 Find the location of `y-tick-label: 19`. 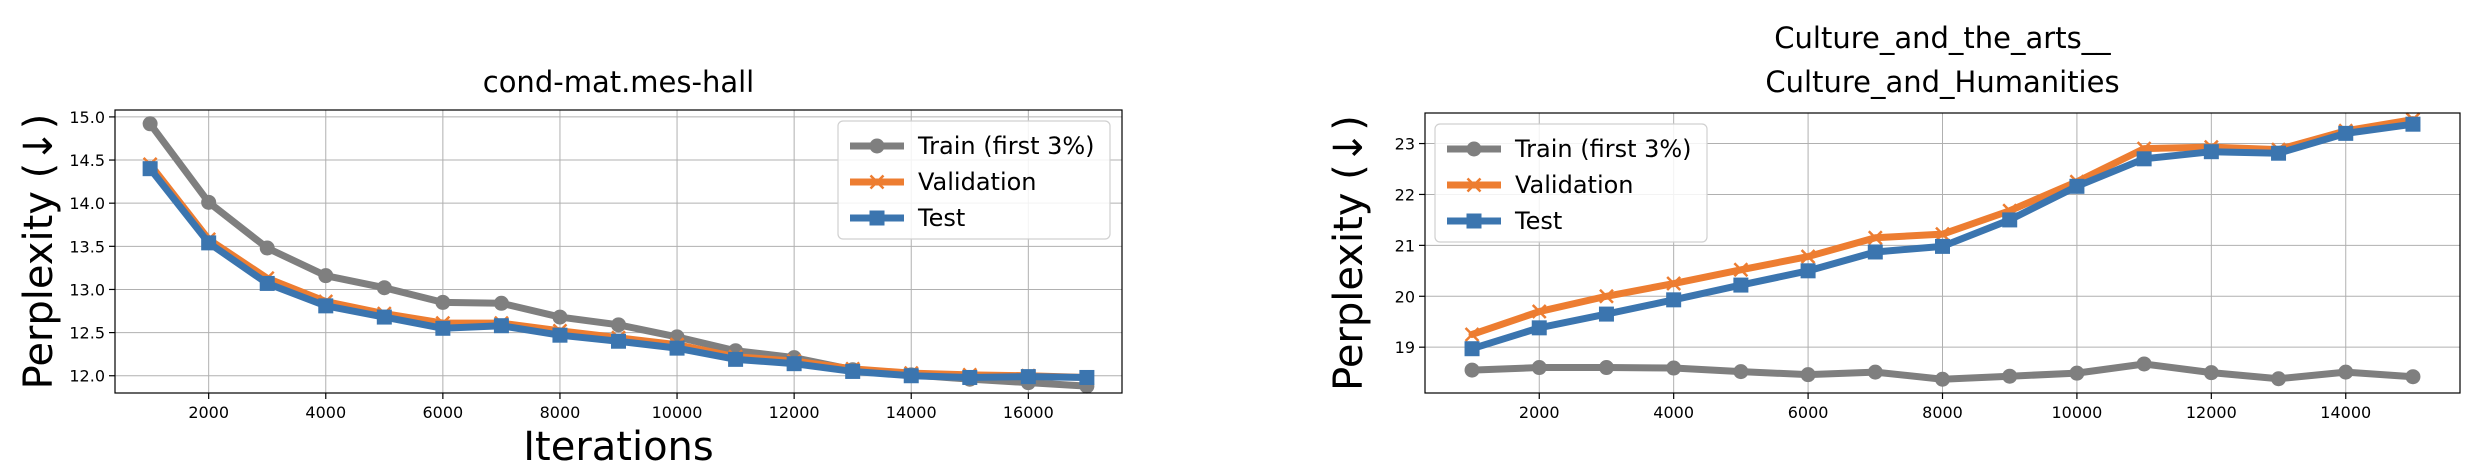

y-tick-label: 19 is located at coordinates (1405, 347).